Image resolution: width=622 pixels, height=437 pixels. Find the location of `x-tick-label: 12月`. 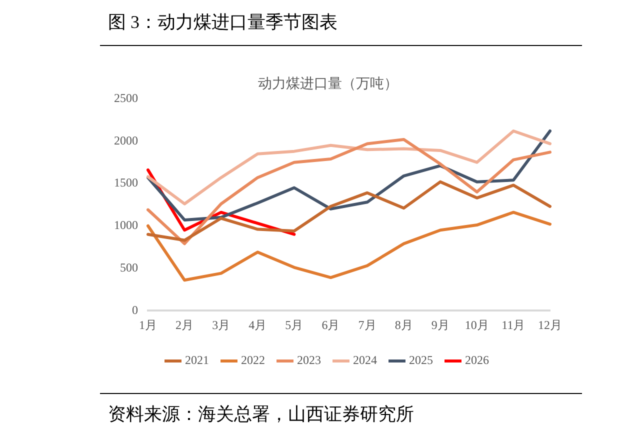

x-tick-label: 12月 is located at coordinates (550, 325).